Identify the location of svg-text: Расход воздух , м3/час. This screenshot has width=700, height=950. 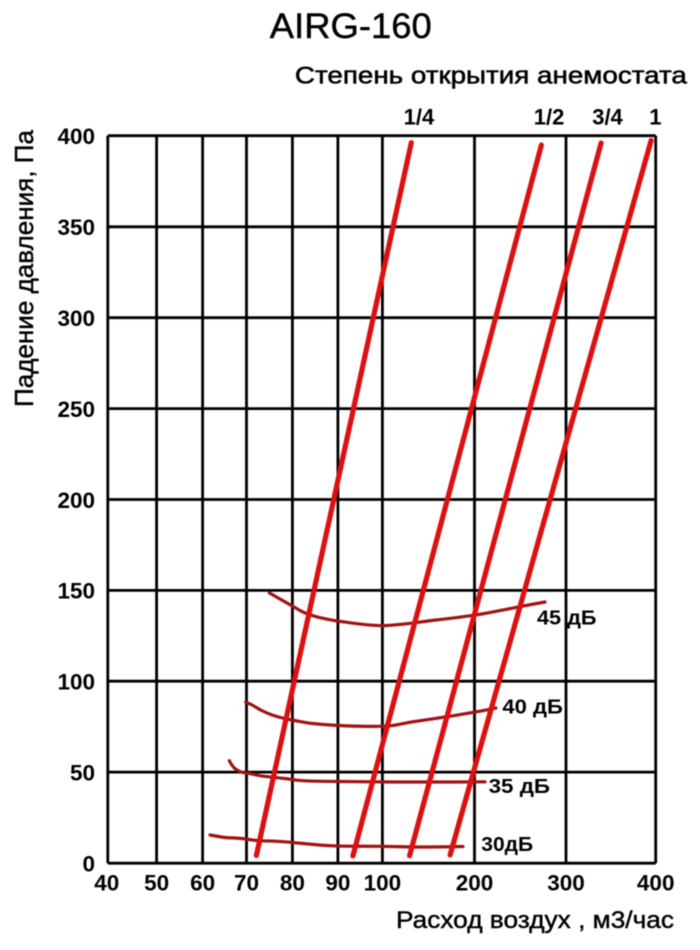
(535, 920).